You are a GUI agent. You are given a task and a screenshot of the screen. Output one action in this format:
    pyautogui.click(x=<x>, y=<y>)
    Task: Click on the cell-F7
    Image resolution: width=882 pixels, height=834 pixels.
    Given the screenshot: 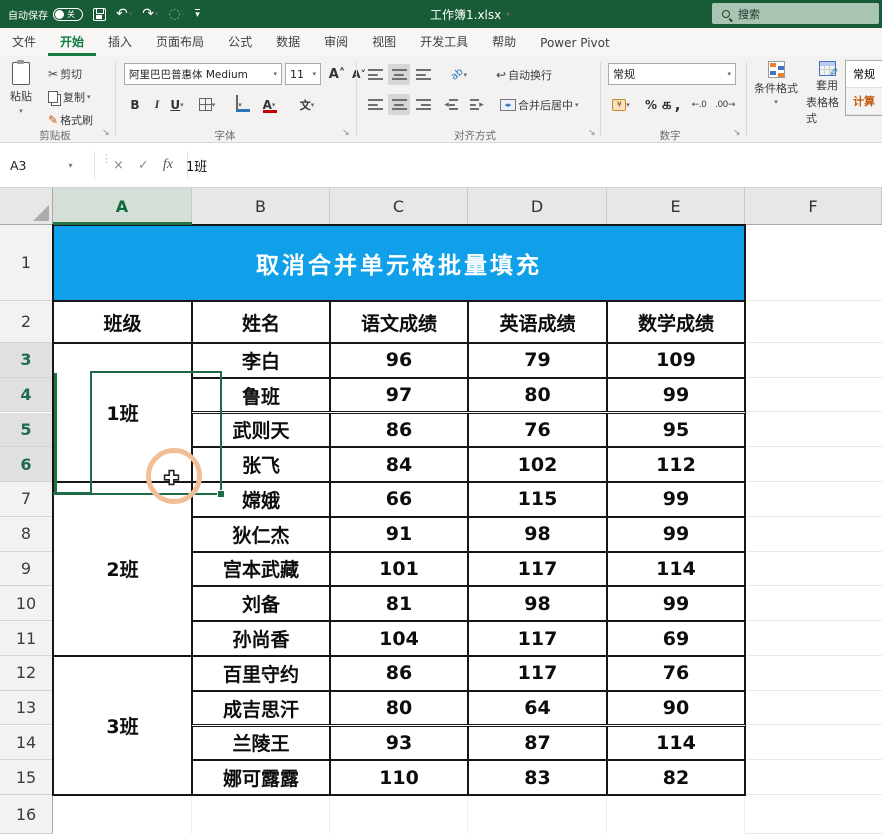 What is the action you would take?
    pyautogui.click(x=813, y=499)
    